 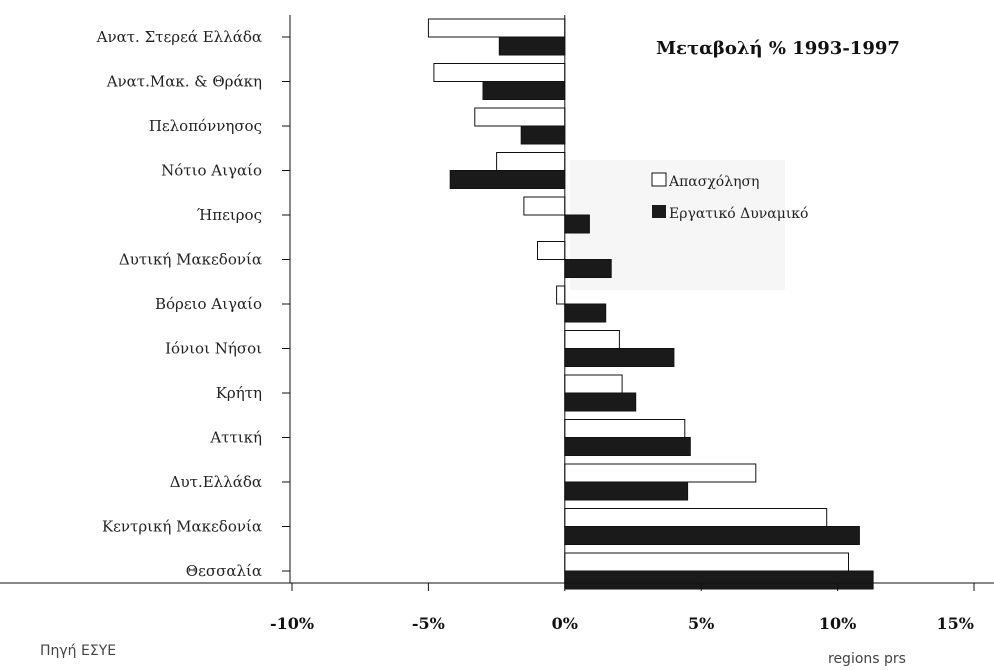 What do you see at coordinates (713, 182) in the screenshot?
I see `legend-label-employment: Απασχόληση` at bounding box center [713, 182].